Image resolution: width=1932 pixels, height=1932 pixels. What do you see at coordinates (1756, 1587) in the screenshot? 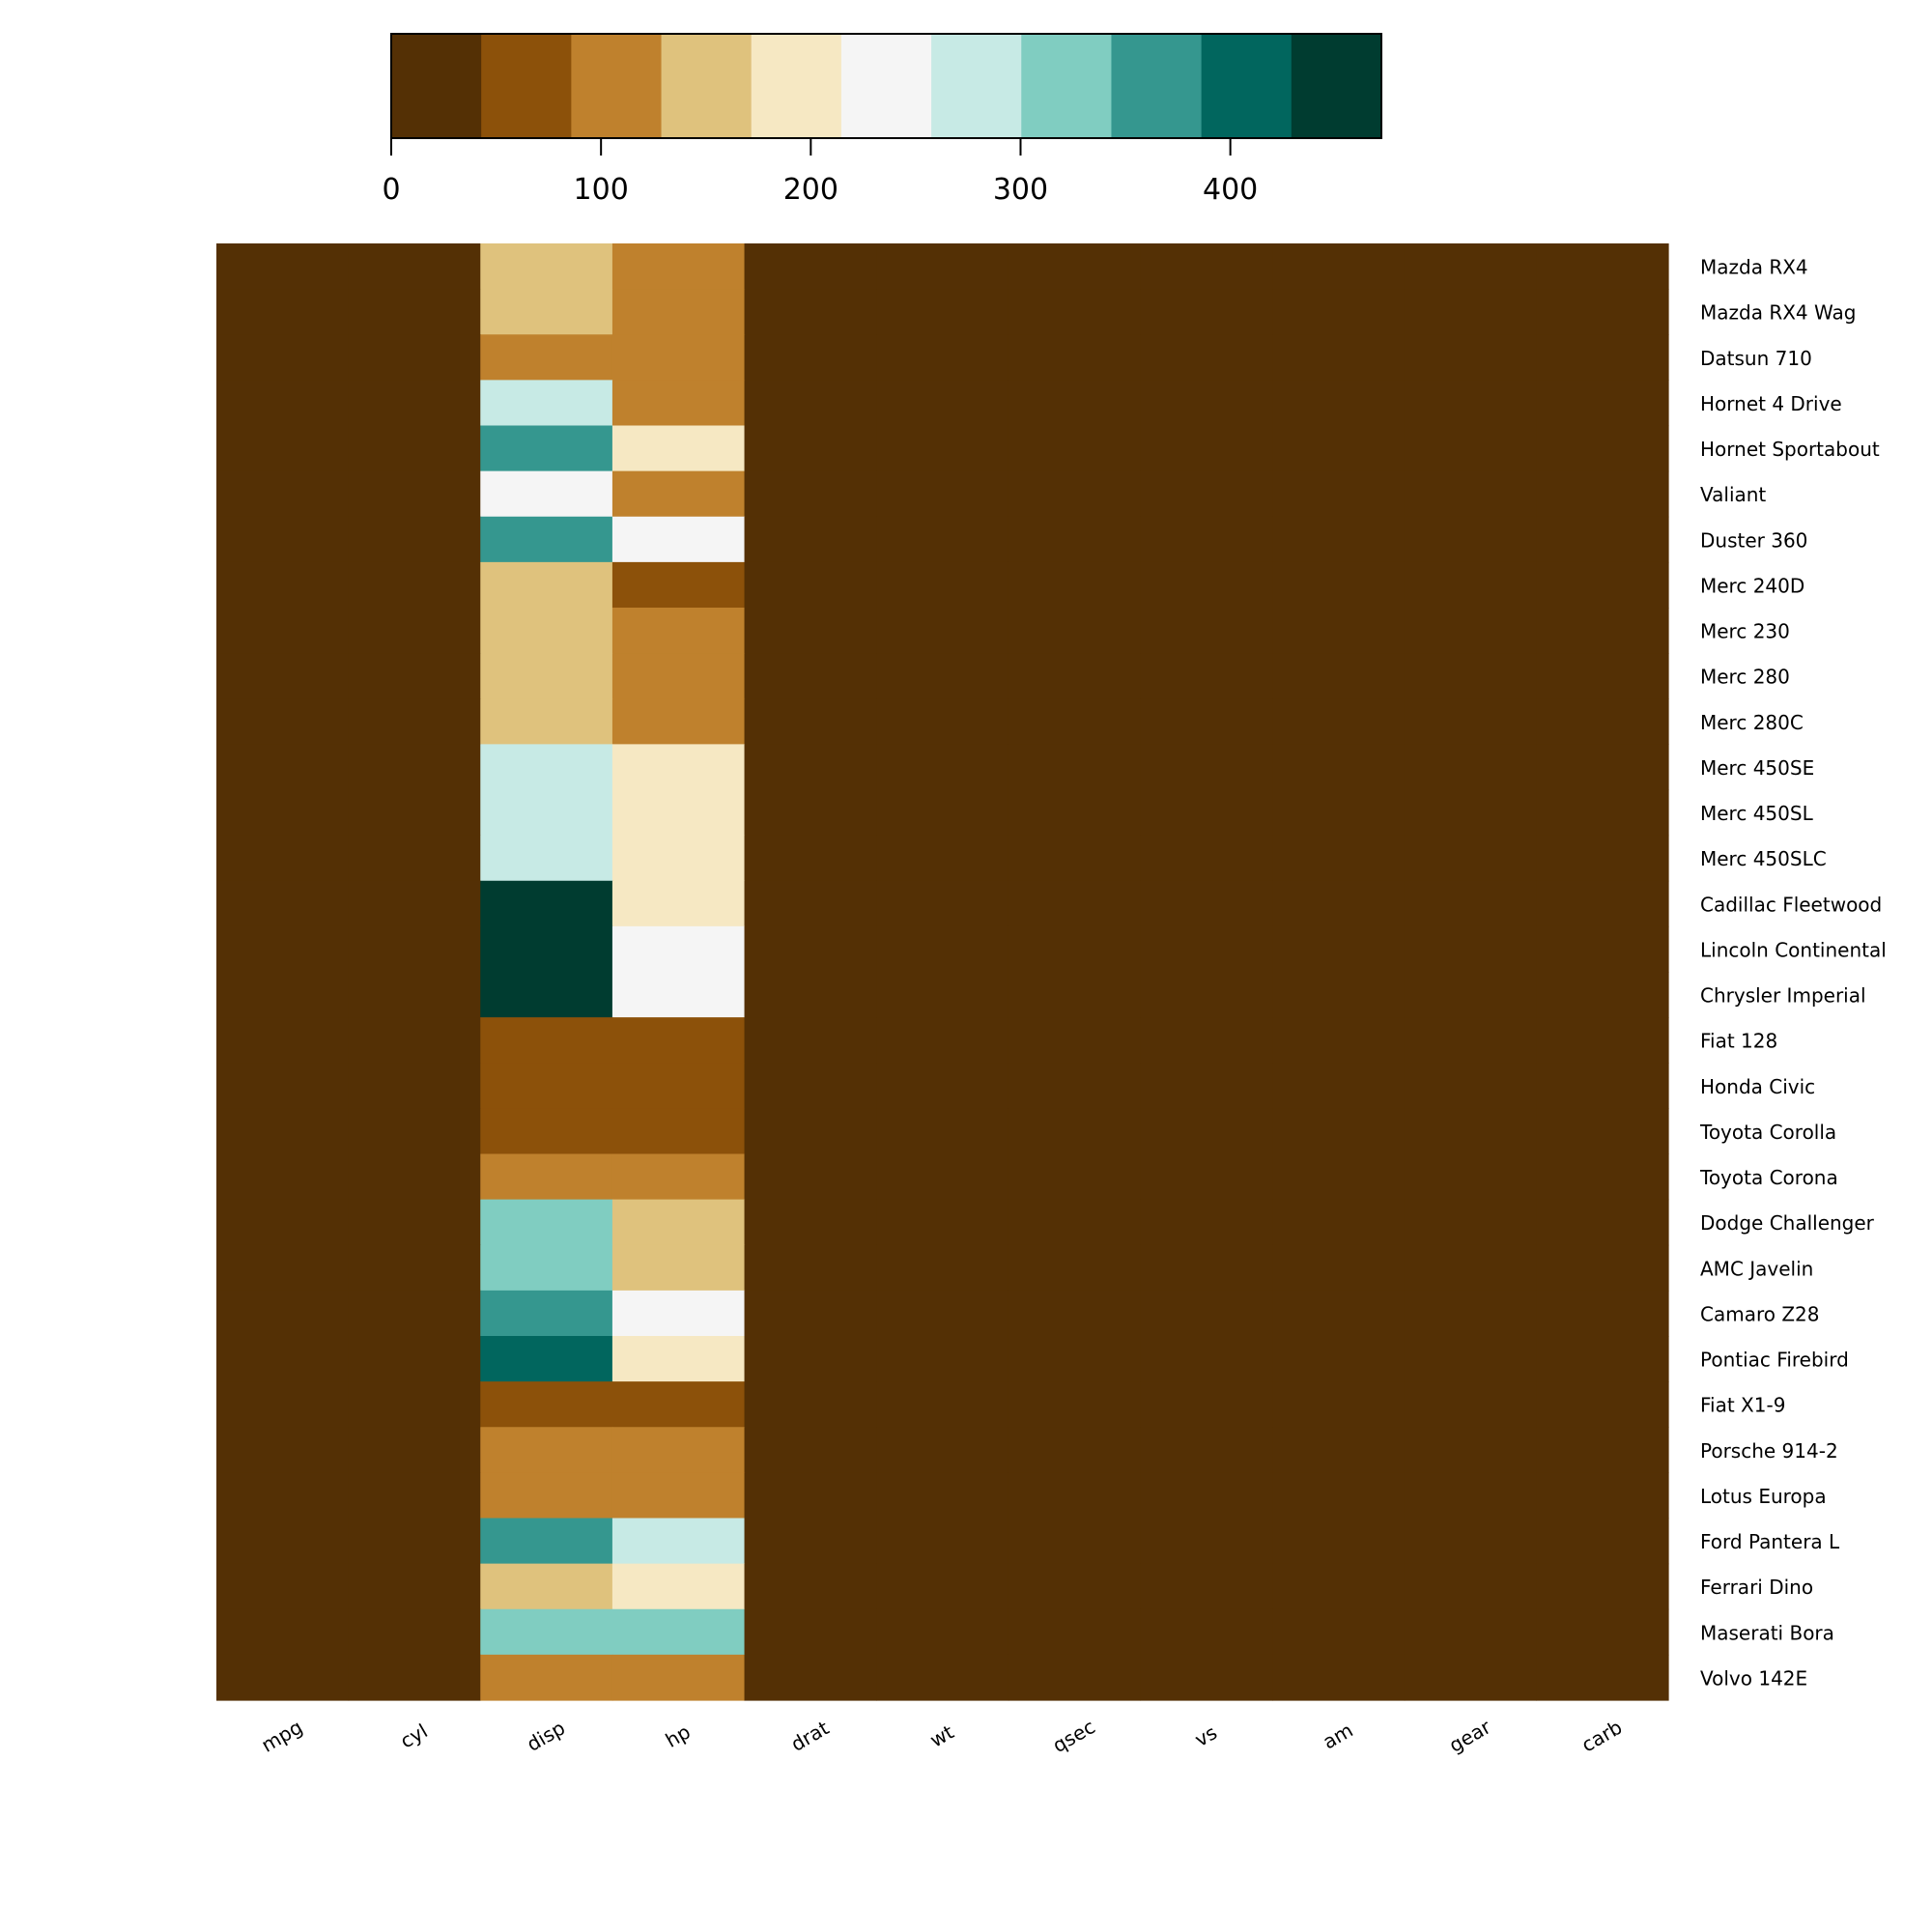
I see `row-label: Ferrari Dino` at bounding box center [1756, 1587].